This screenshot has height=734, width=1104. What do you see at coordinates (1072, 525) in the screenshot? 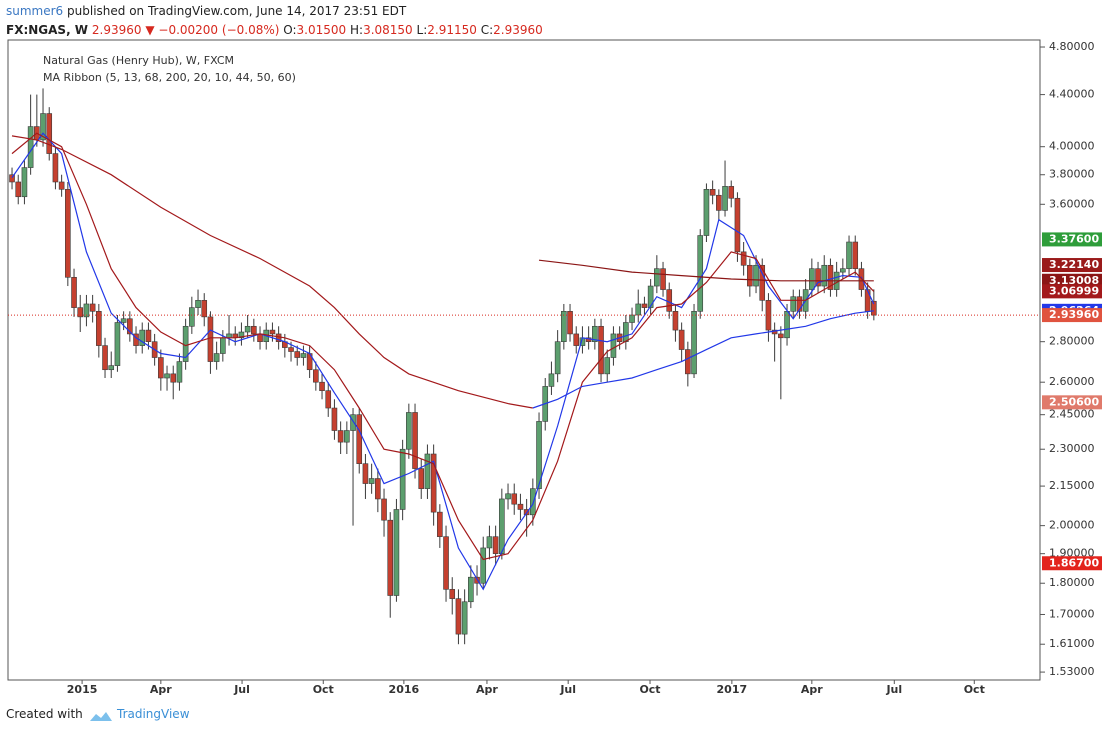
I see `y-tick-label: 2.00000` at bounding box center [1072, 525].